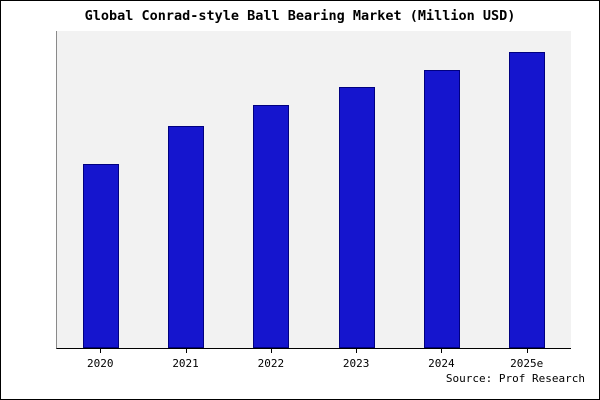 The width and height of the screenshot is (600, 400). I want to click on bar-slot-2024, so click(442, 189).